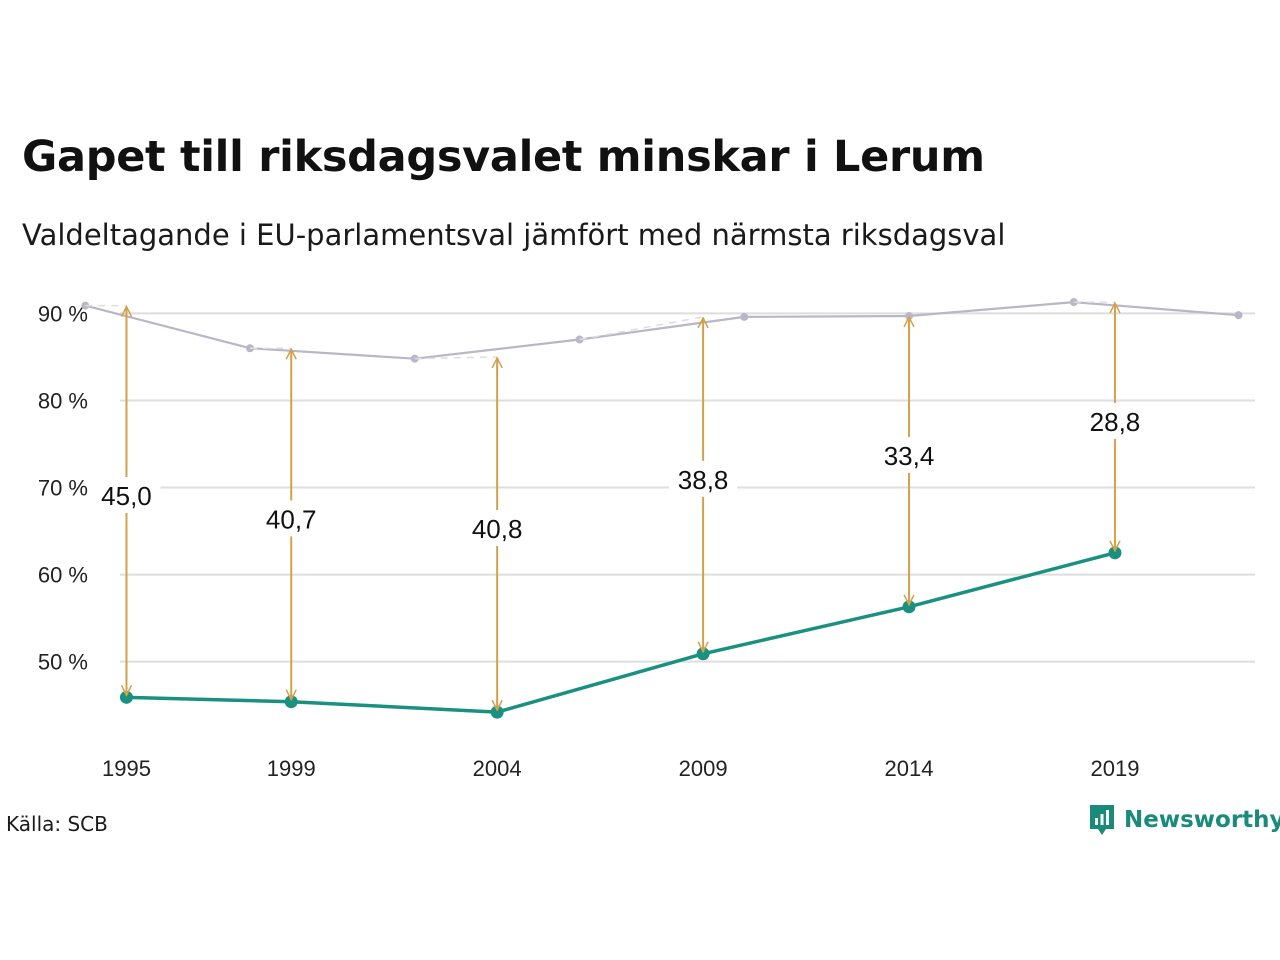 The height and width of the screenshot is (960, 1280). What do you see at coordinates (57, 824) in the screenshot?
I see `source-note: Källa: SCB` at bounding box center [57, 824].